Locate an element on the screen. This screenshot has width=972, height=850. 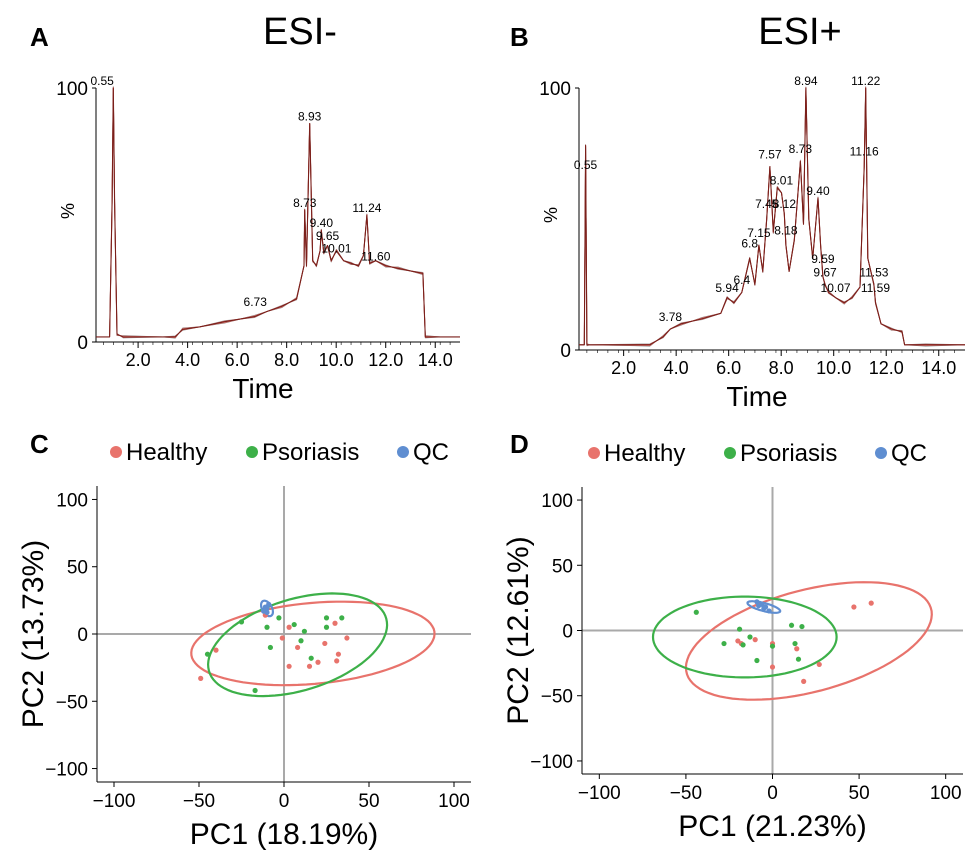
peak-label: 9.65 is located at coordinates (328, 236).